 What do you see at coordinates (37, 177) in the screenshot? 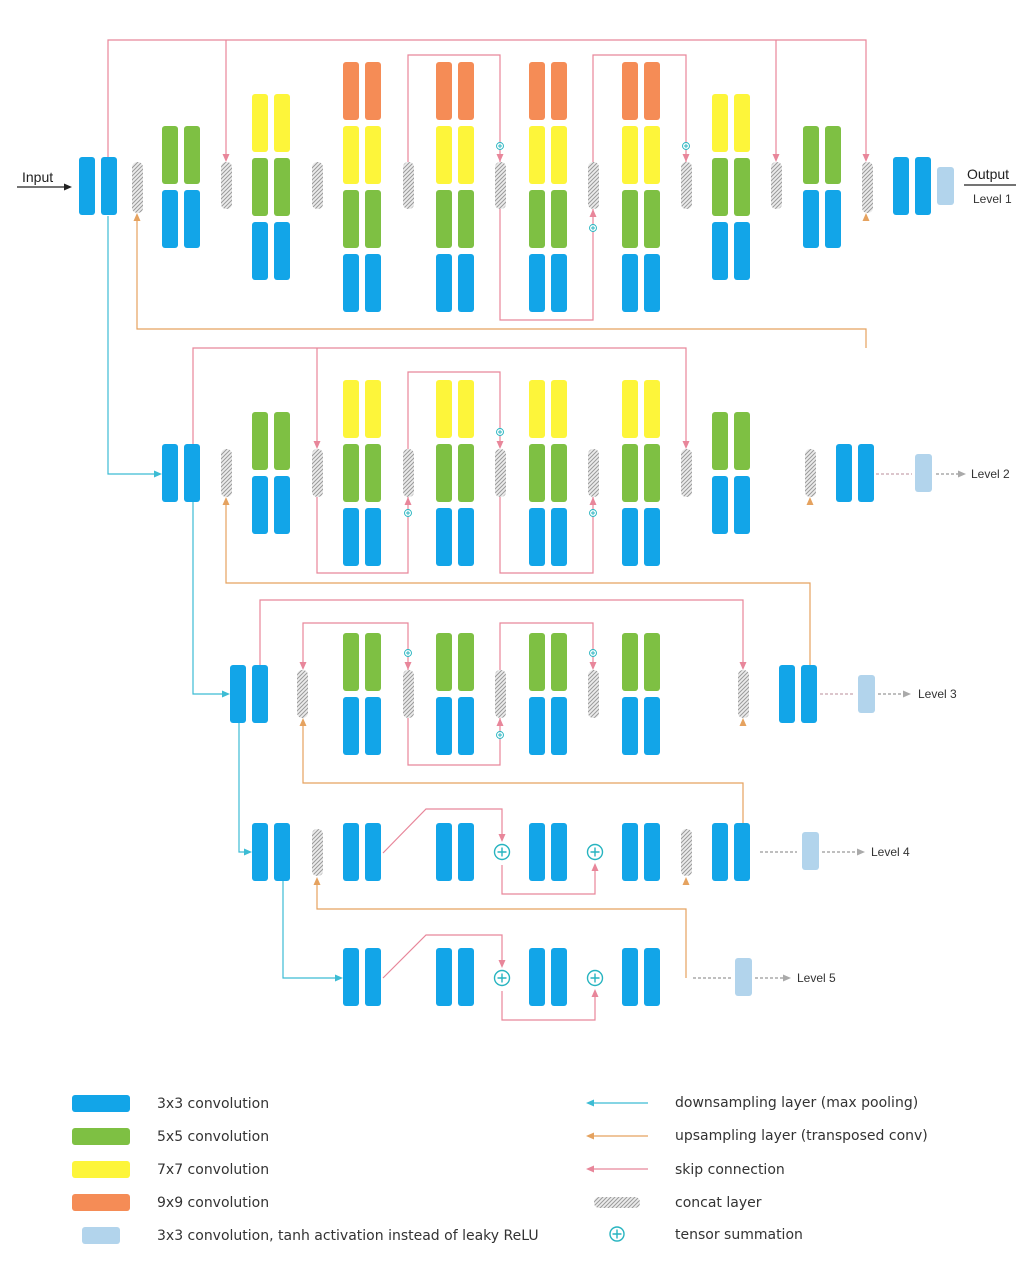
I see `input-label: Input` at bounding box center [37, 177].